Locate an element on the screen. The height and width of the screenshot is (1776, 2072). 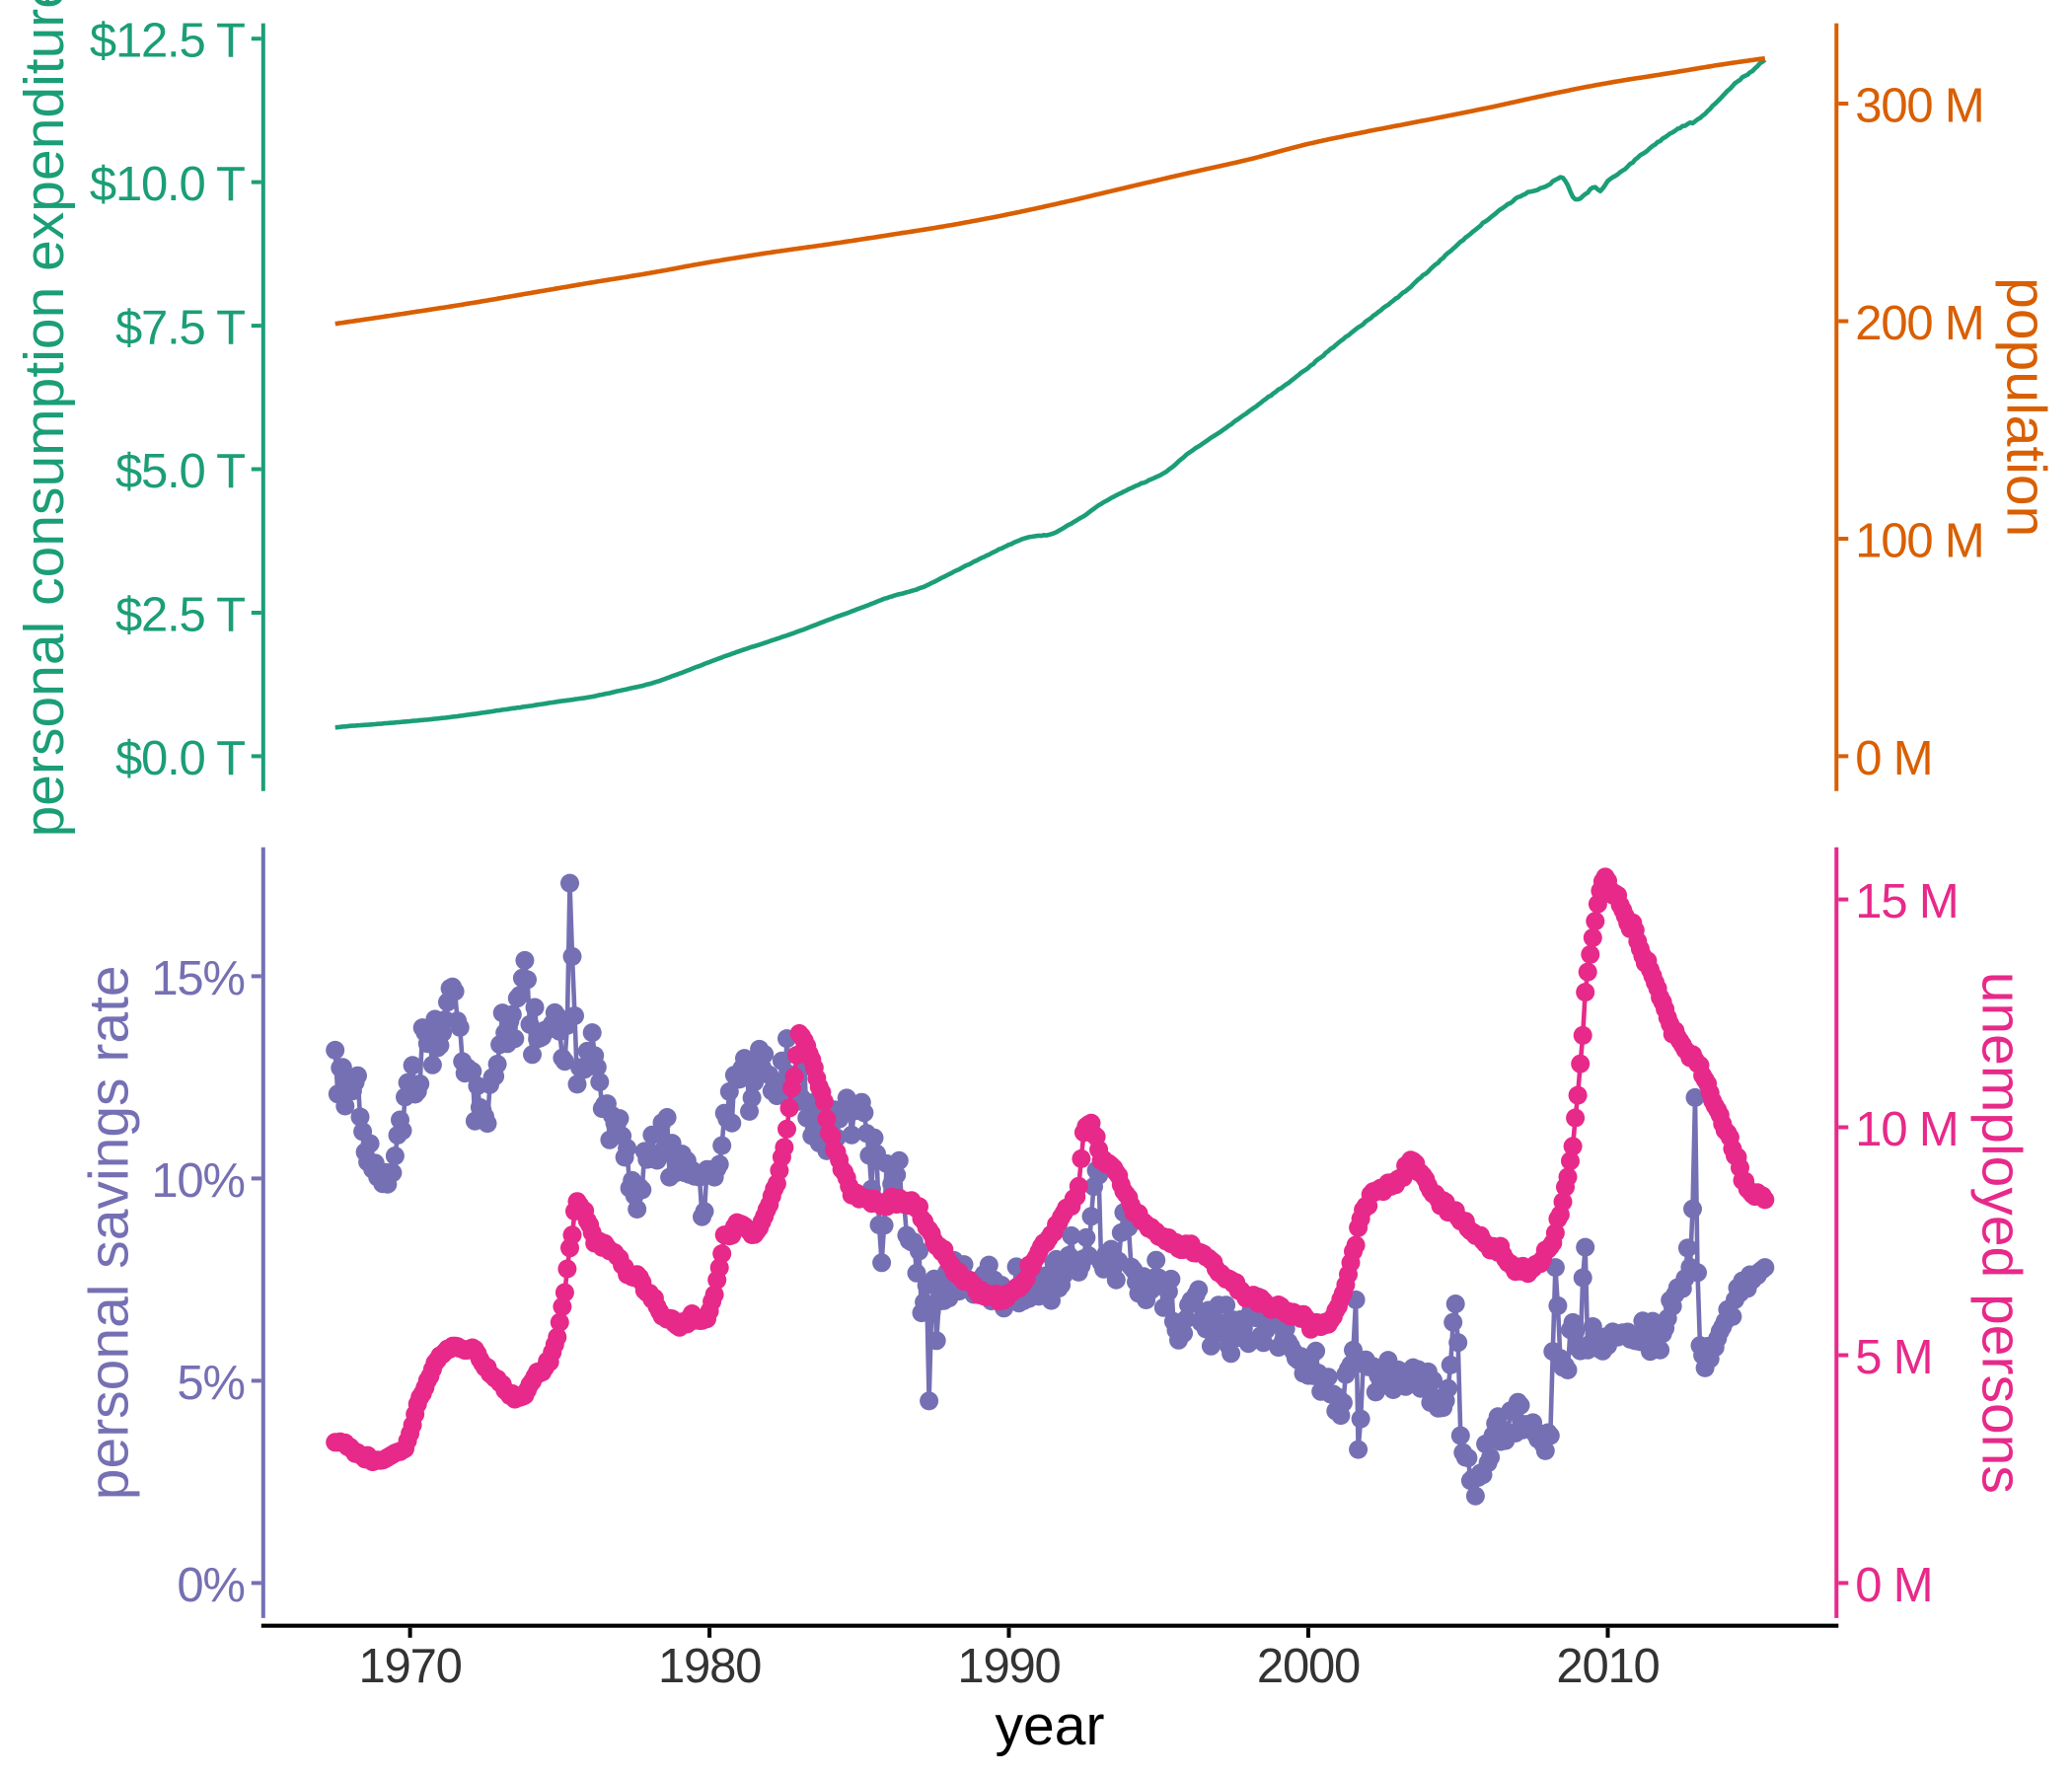
svg-text: 200 M is located at coordinates (1919, 324).